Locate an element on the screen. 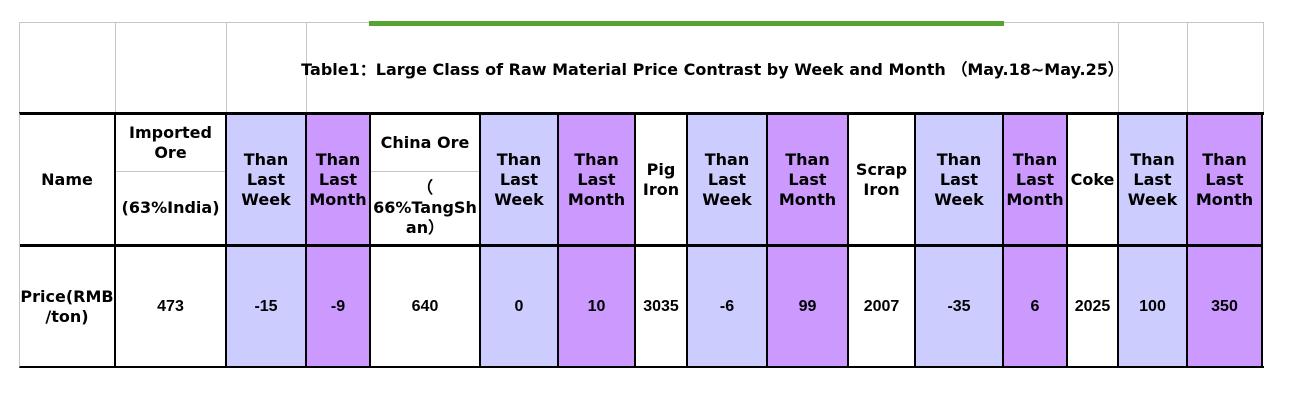 The image size is (1292, 416). value-cell-china-month: 10 is located at coordinates (597, 306).